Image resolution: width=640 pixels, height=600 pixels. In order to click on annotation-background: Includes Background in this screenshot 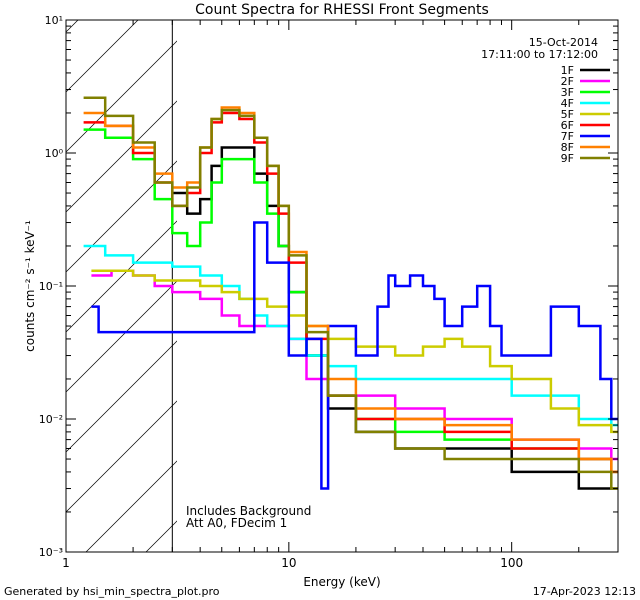, I will do `click(248, 511)`.